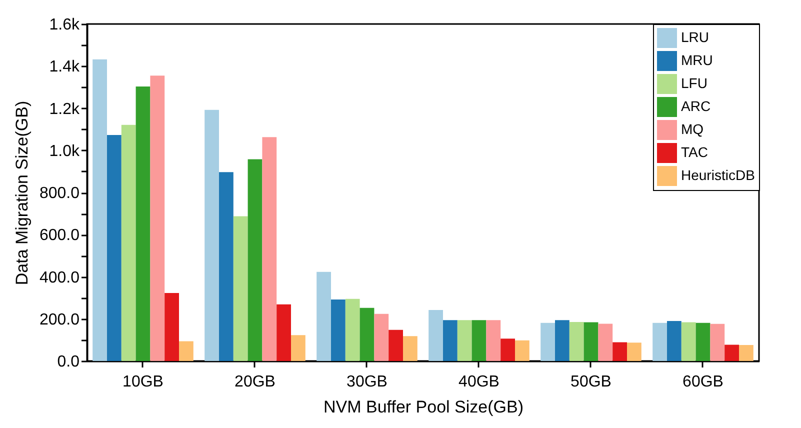 The width and height of the screenshot is (801, 428). Describe the element at coordinates (64, 109) in the screenshot. I see `y-tick-label: 1.2k` at that location.